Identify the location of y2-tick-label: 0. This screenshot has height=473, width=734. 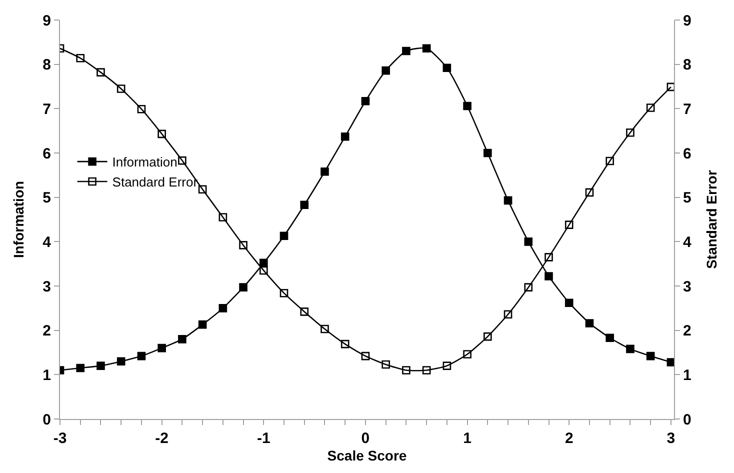
(687, 419).